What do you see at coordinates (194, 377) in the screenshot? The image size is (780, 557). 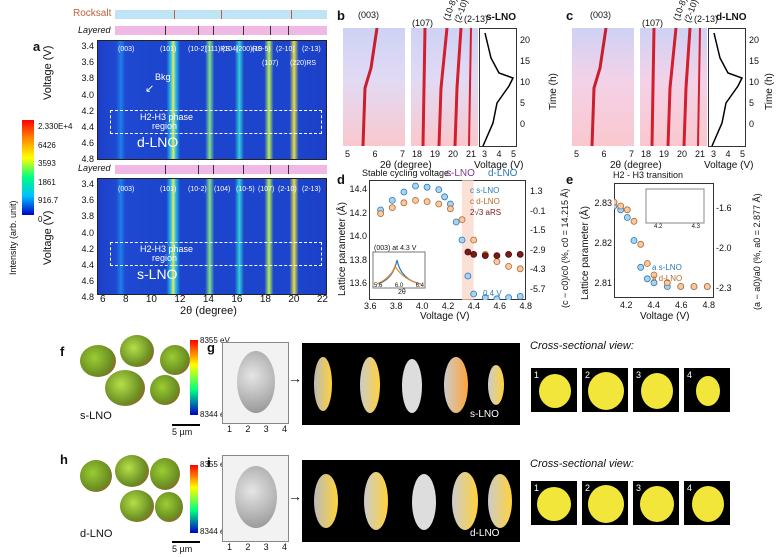 I see `colorbar-f` at bounding box center [194, 377].